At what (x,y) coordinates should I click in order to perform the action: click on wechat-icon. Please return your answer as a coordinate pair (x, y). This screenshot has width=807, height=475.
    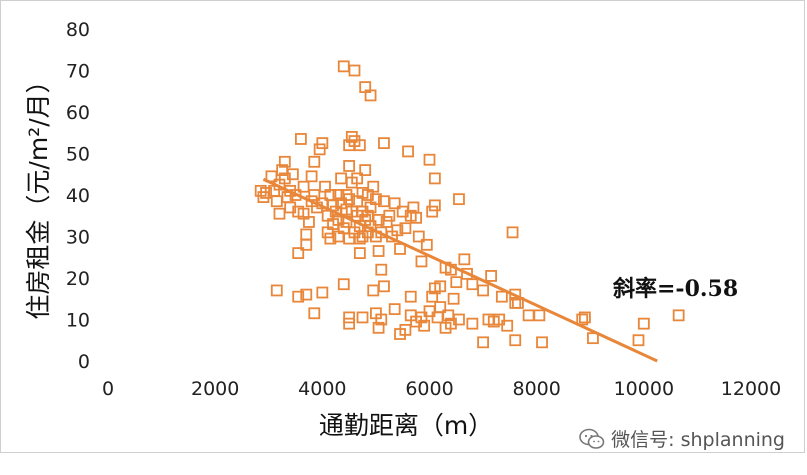
    Looking at the image, I should click on (592, 438).